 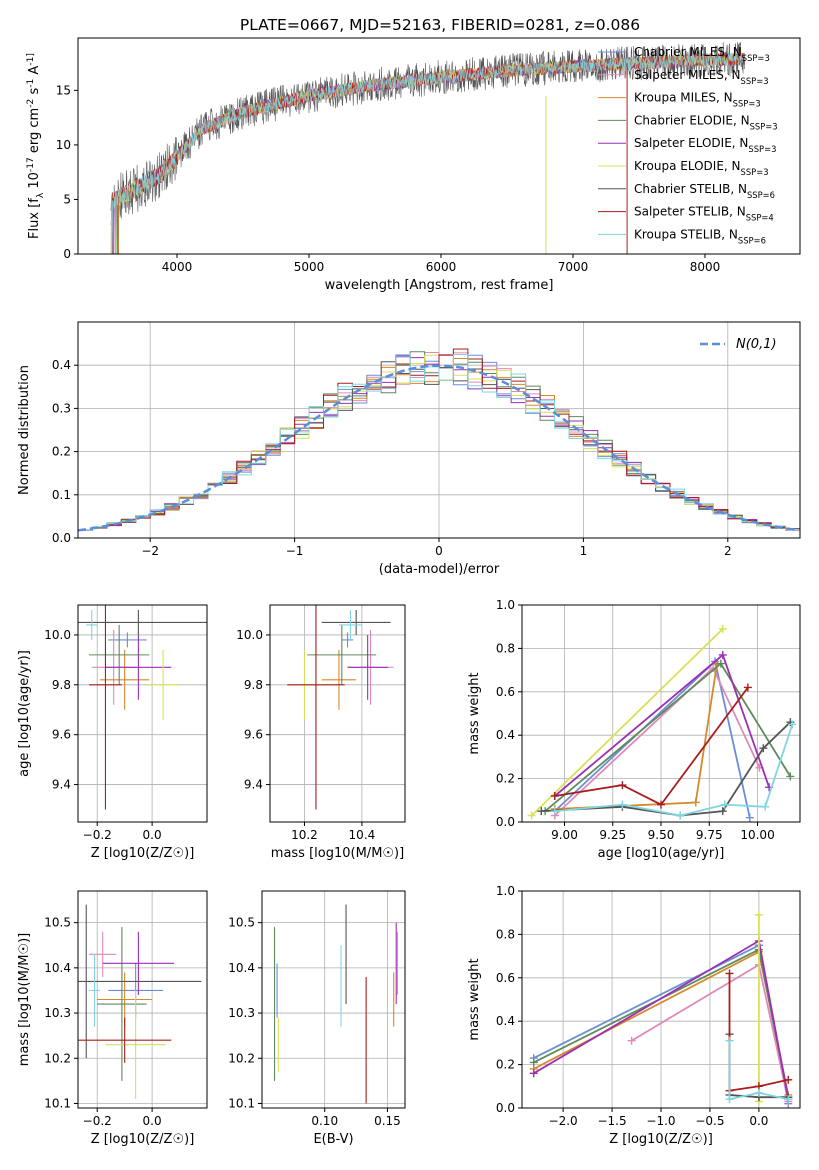 I want to click on y-tick-label: 0.3, so click(x=61, y=408).